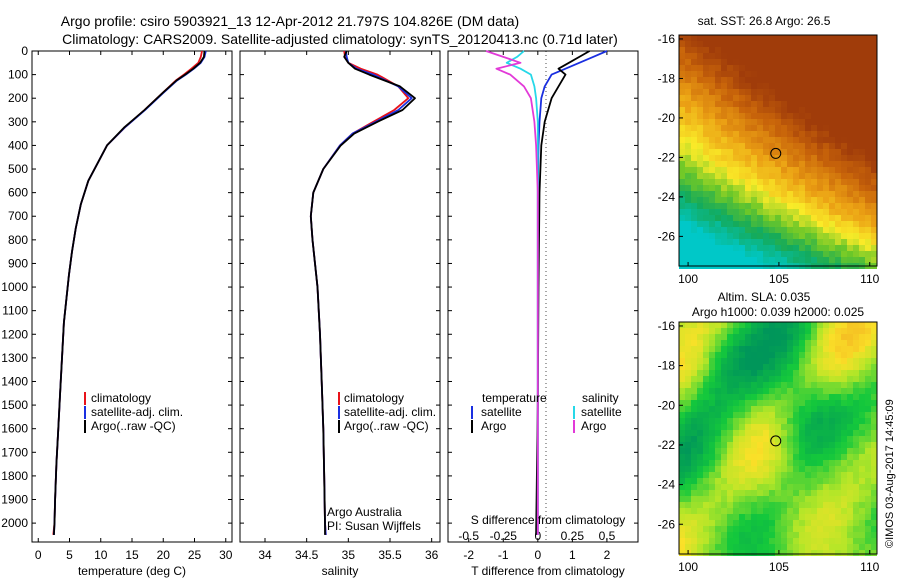 The width and height of the screenshot is (900, 580). Describe the element at coordinates (667, 326) in the screenshot. I see `y-tick-label: -16` at that location.